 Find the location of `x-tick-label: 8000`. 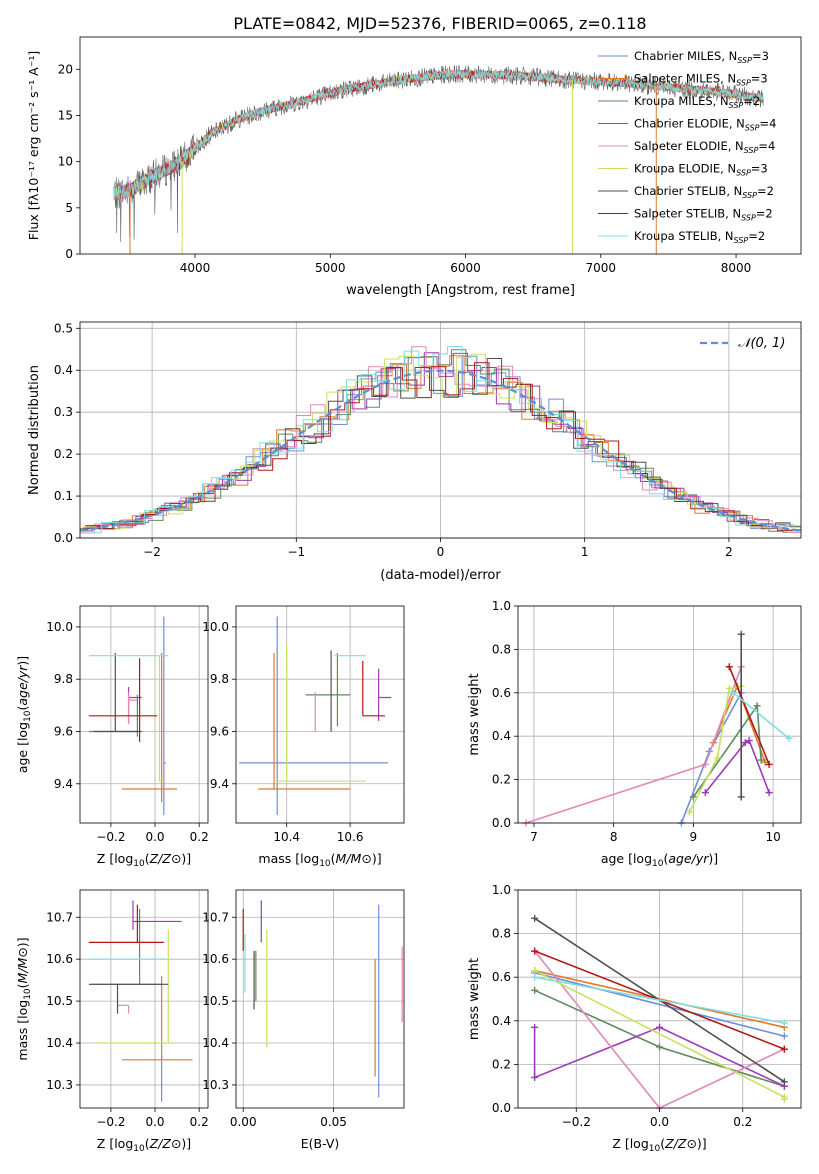

x-tick-label: 8000 is located at coordinates (736, 268).